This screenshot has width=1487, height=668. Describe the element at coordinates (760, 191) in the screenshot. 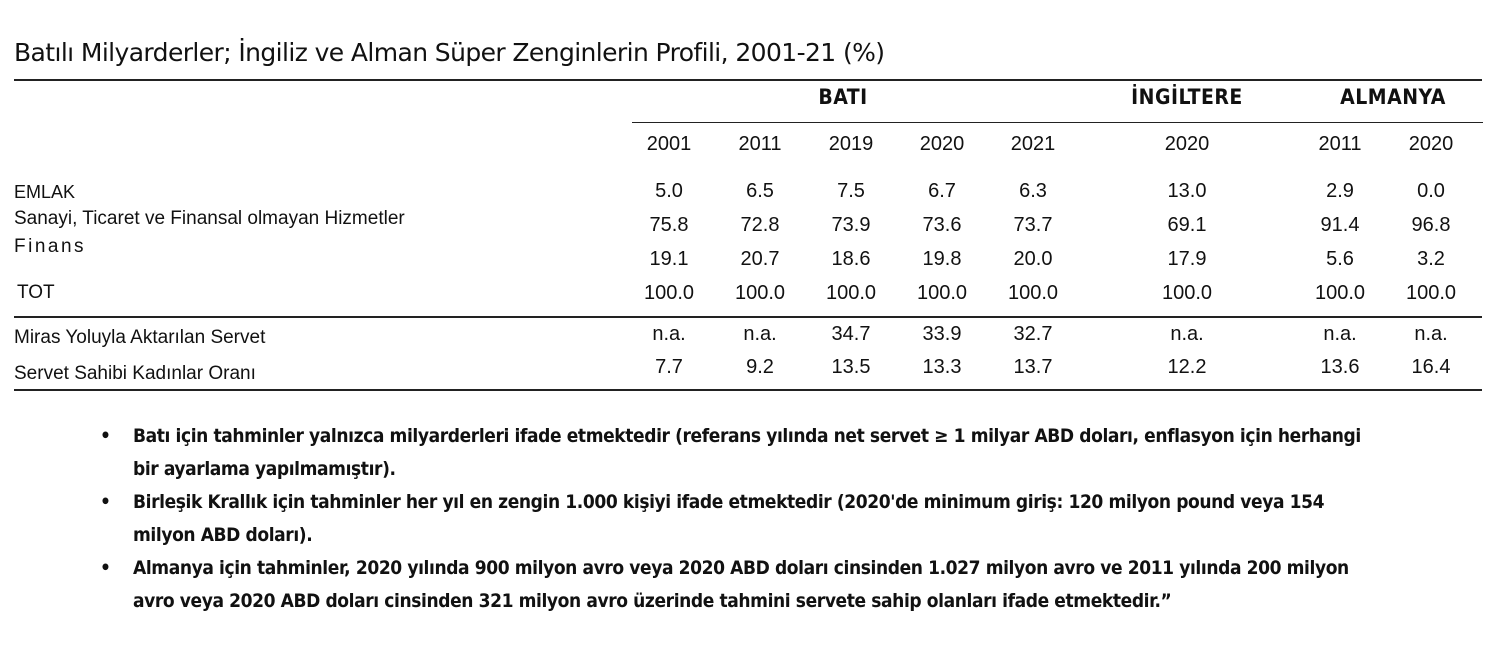

I see `table-cell: 6.5` at that location.